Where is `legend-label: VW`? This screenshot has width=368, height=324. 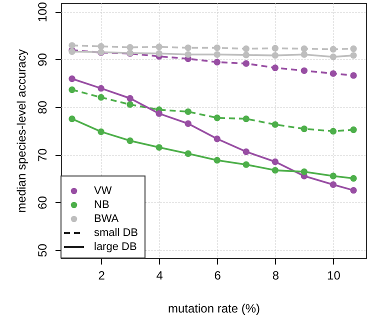 legend-label: VW is located at coordinates (103, 191).